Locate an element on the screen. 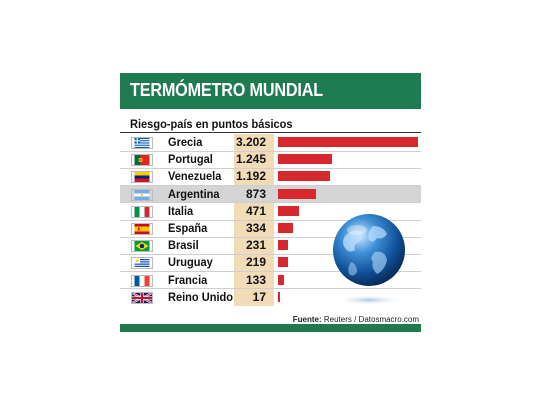 The image size is (540, 405). table-row: Brasil 231 is located at coordinates (270, 245).